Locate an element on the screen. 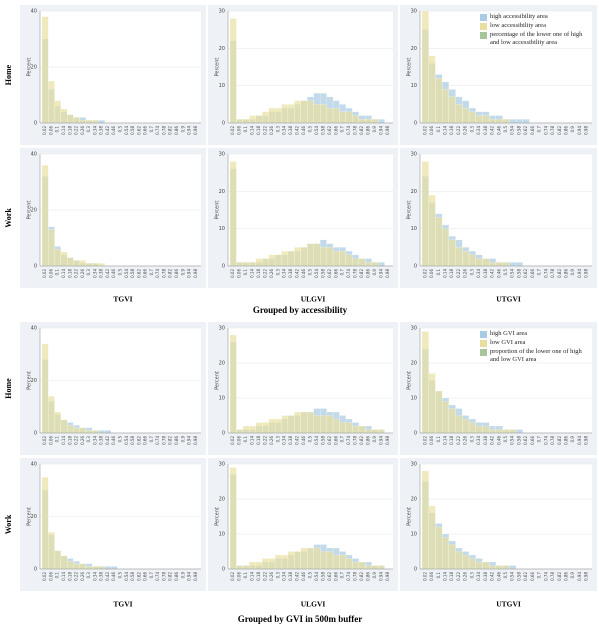  legend-swatch is located at coordinates (483, 35).